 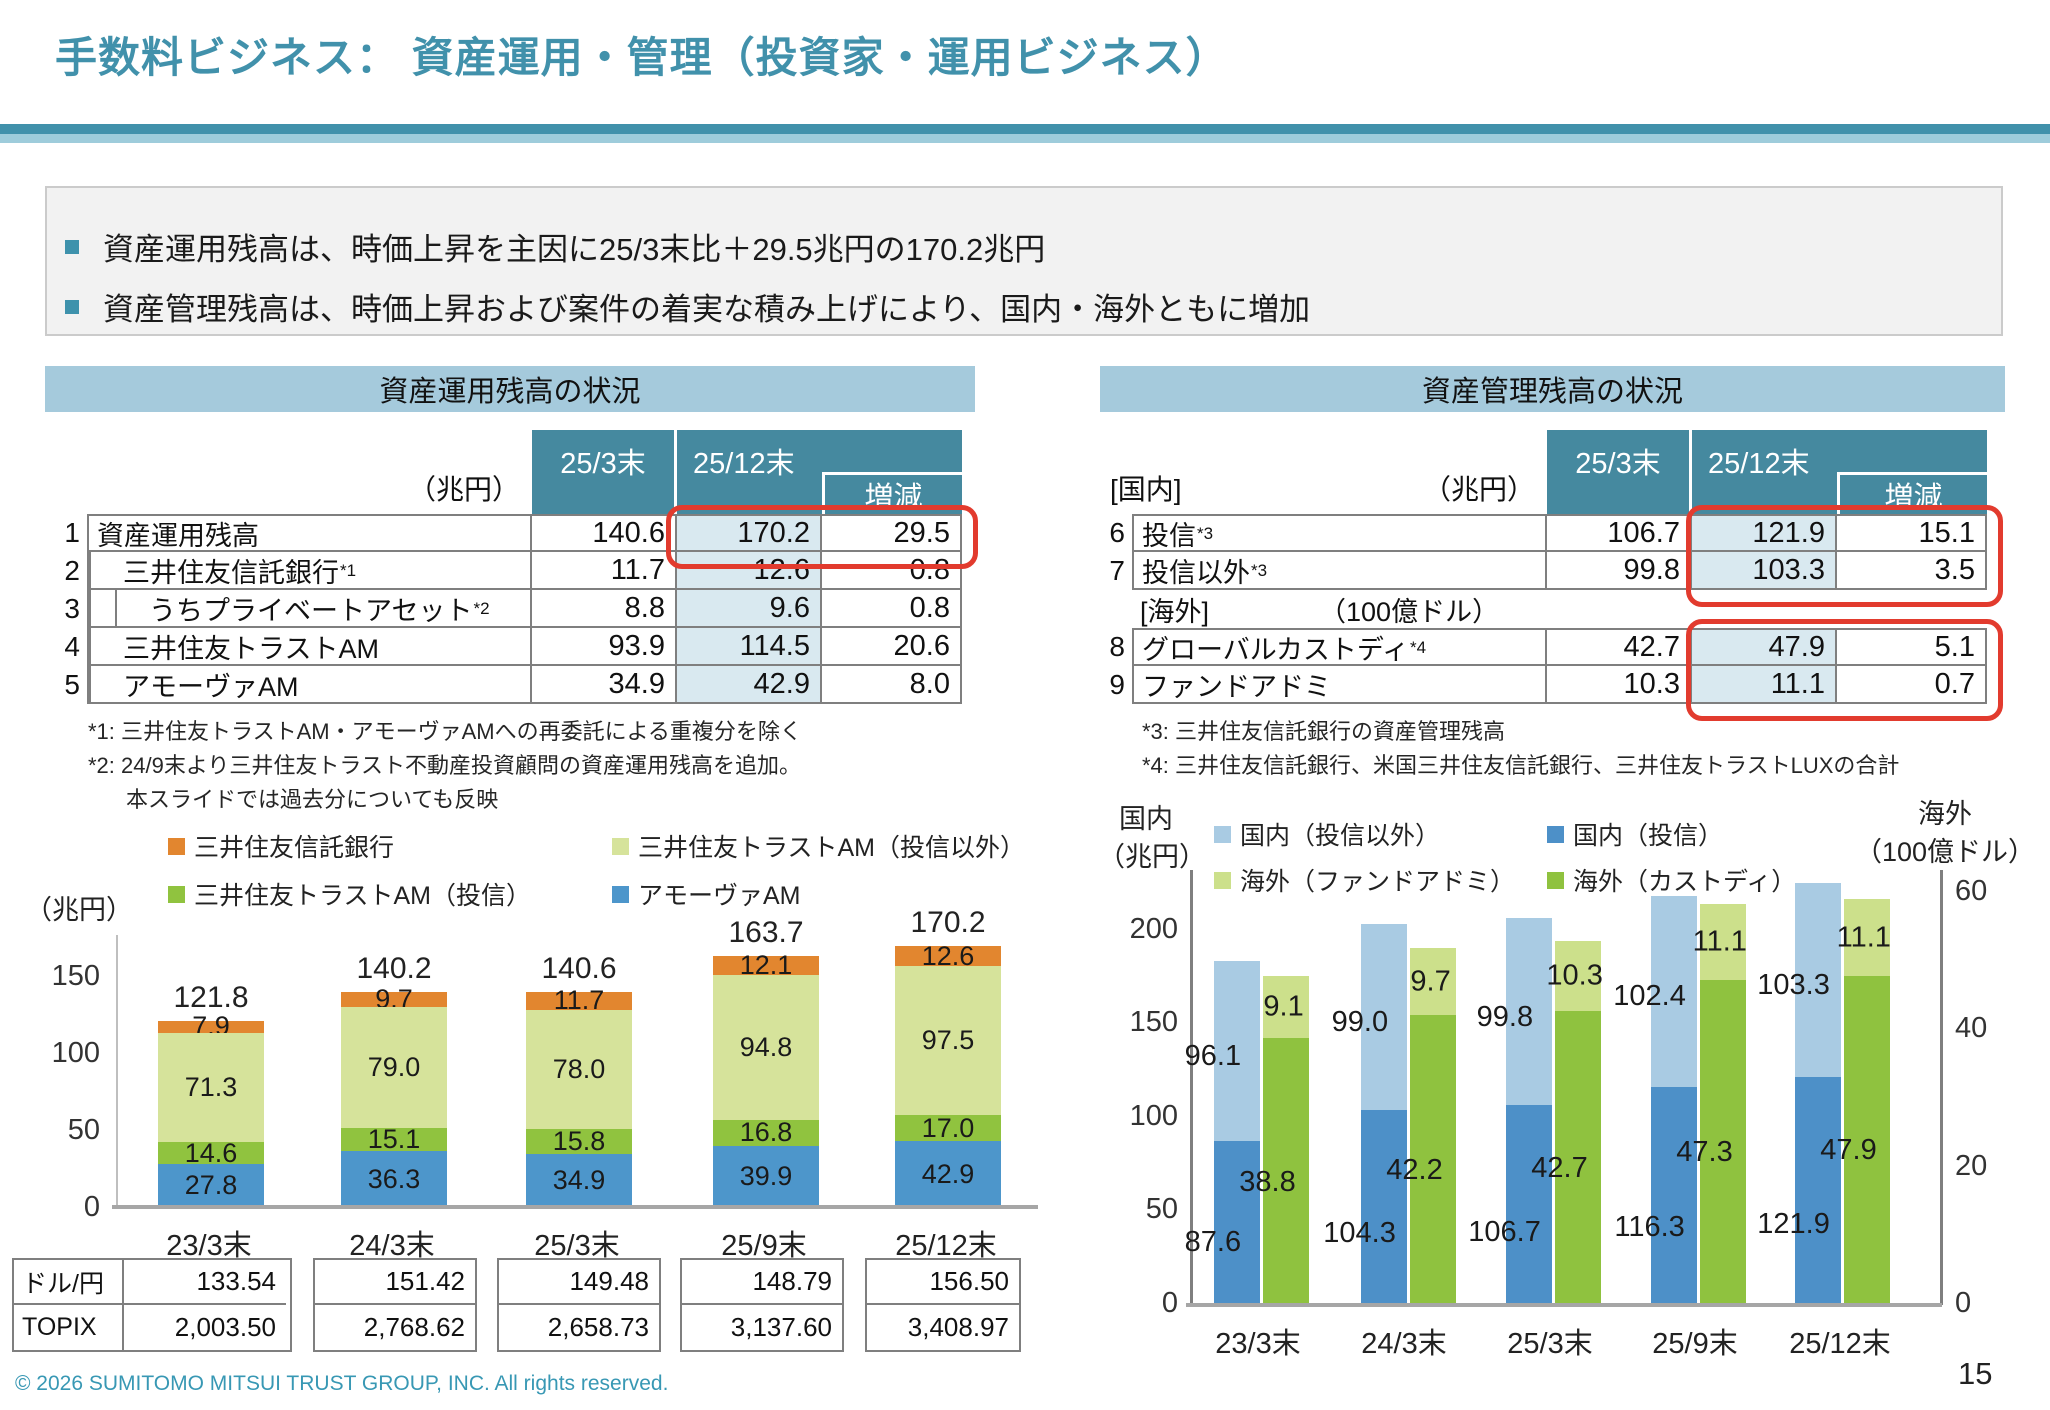 What do you see at coordinates (394, 1068) in the screenshot?
I see `segment-am-other: 79.0` at bounding box center [394, 1068].